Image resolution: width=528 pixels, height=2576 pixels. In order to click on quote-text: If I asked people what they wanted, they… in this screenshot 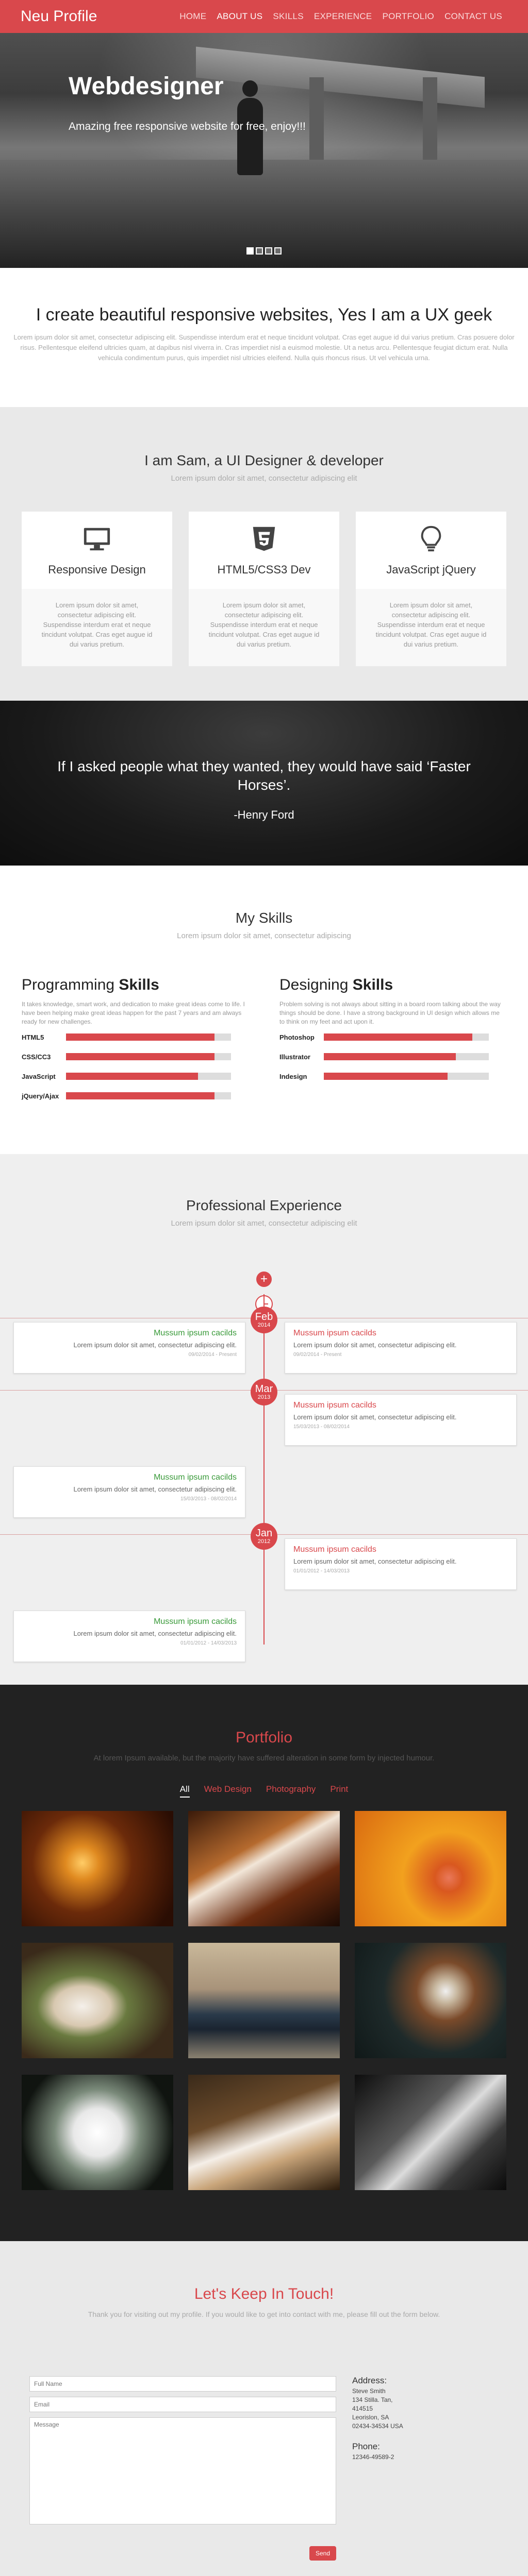, I will do `click(264, 775)`.